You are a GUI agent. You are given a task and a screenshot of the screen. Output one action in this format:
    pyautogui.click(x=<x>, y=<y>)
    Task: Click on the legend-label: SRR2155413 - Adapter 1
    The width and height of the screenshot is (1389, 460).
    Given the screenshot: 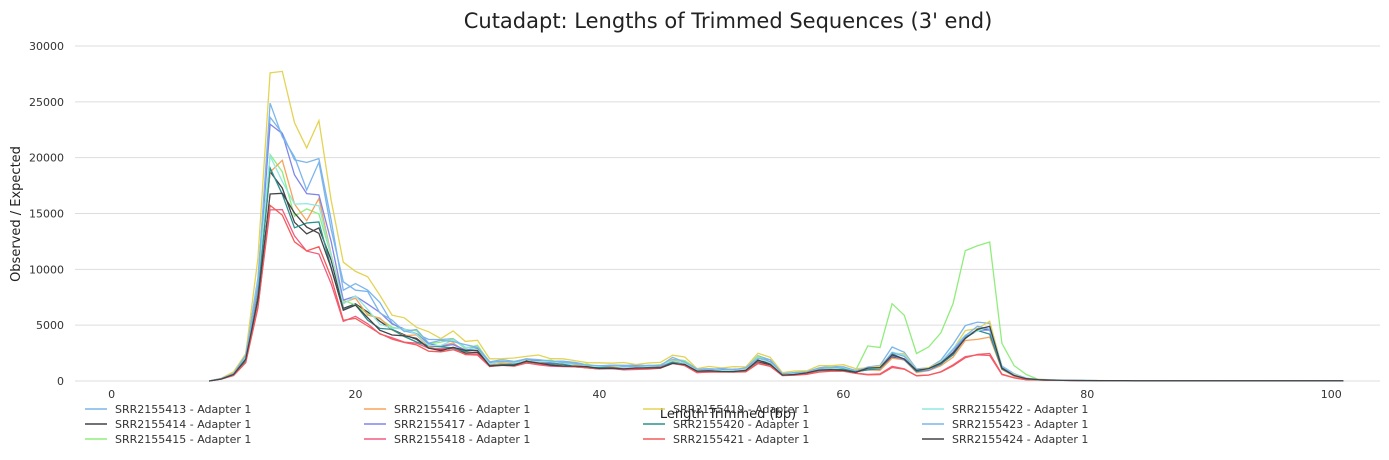 What is the action you would take?
    pyautogui.click(x=183, y=409)
    